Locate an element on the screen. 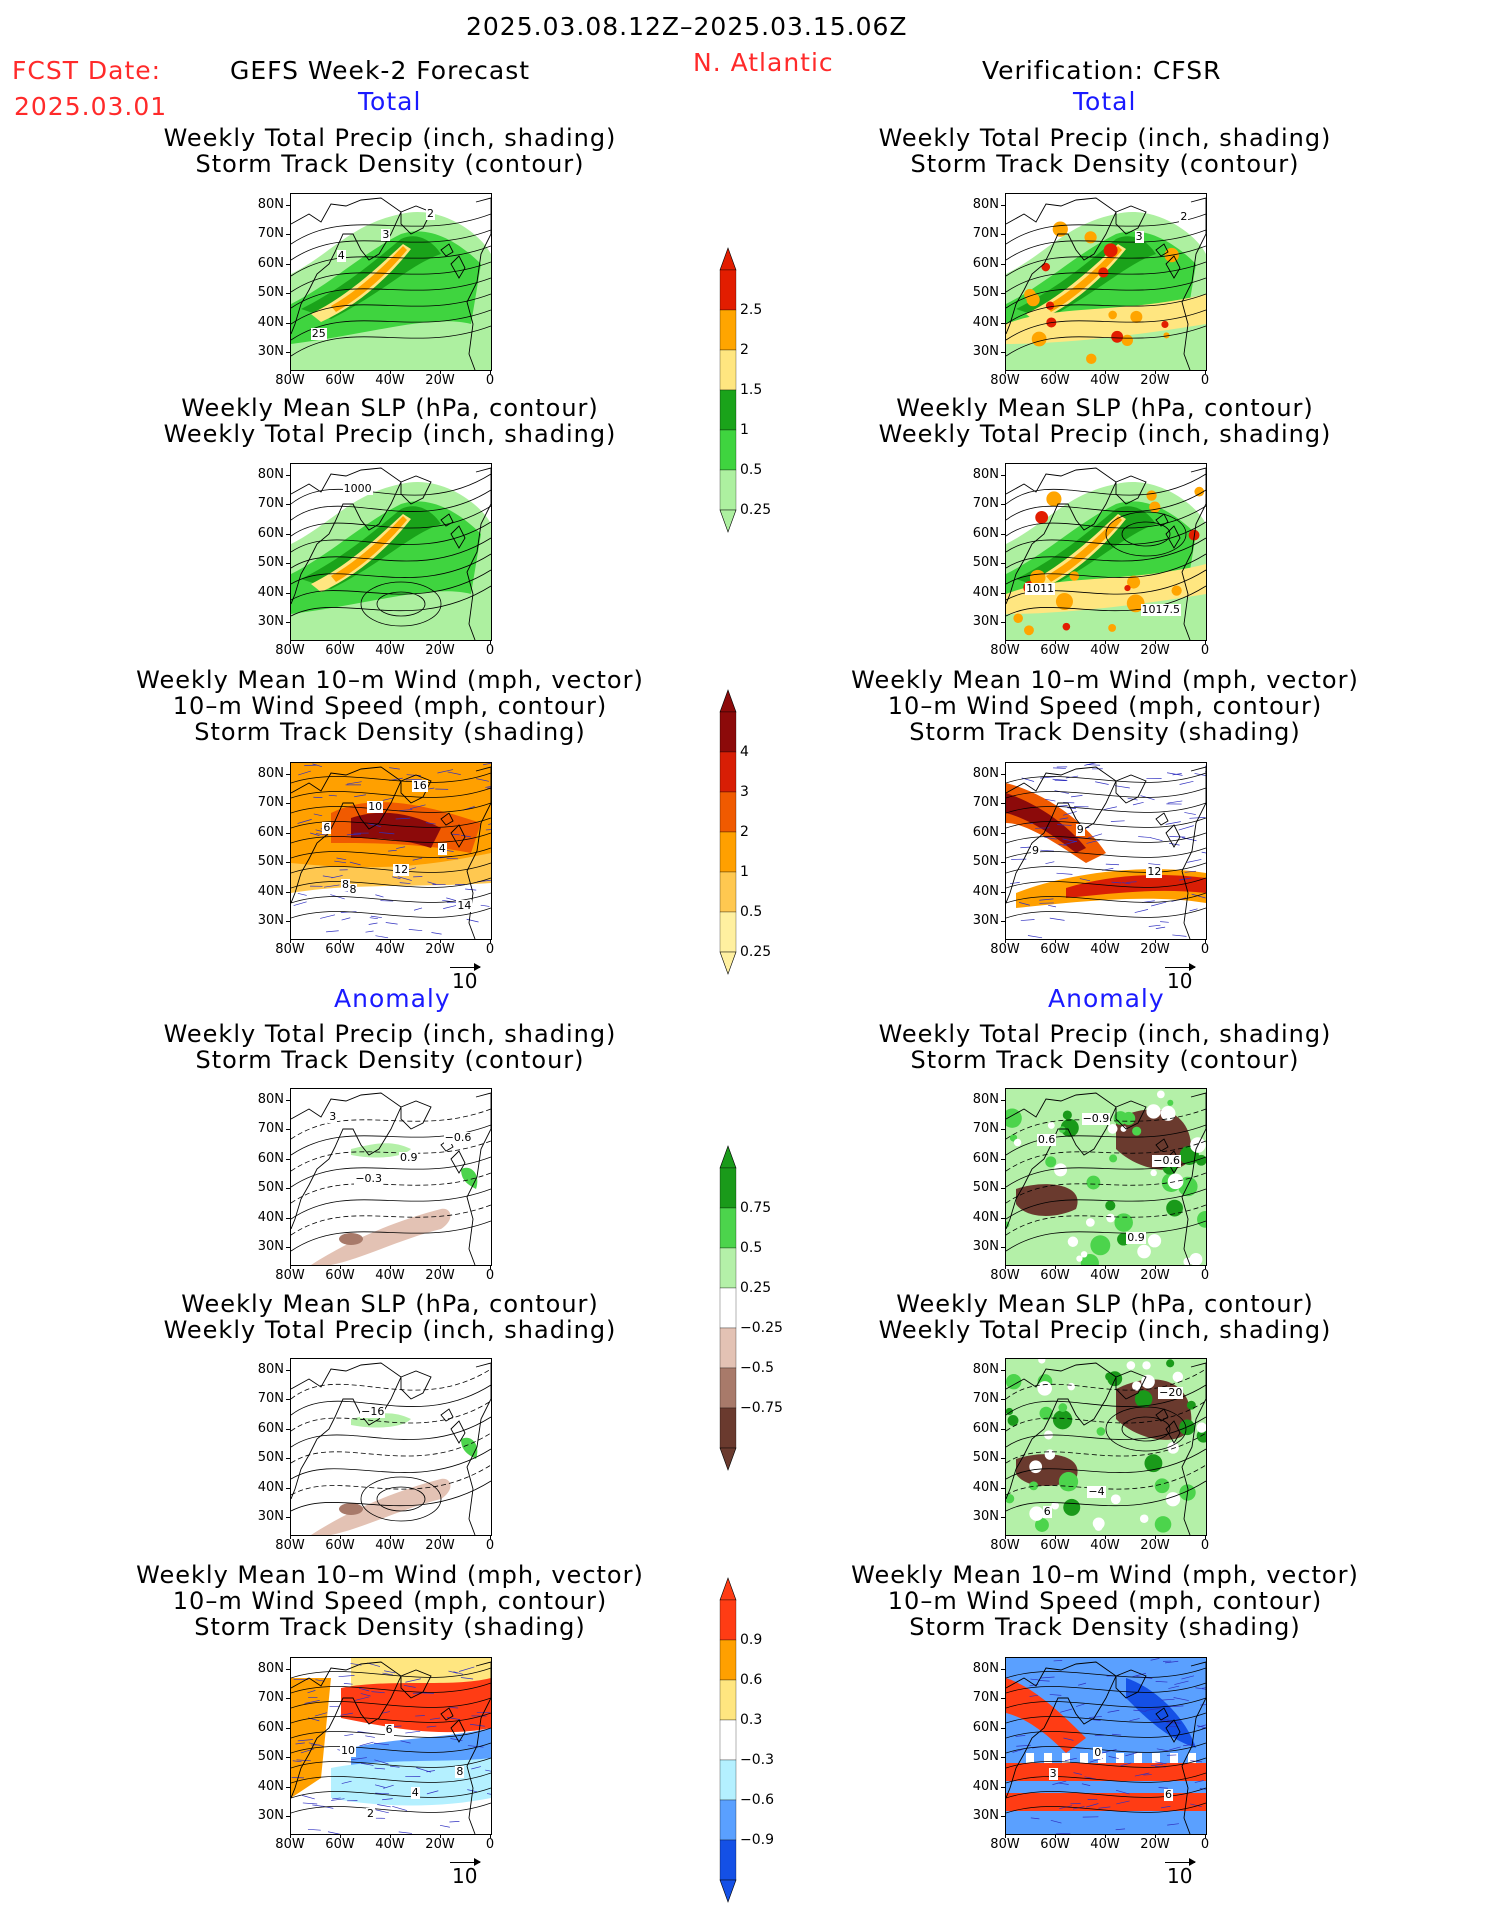 This screenshot has height=1925, width=1487. colorbar-label: 0.5 is located at coordinates (751, 912).